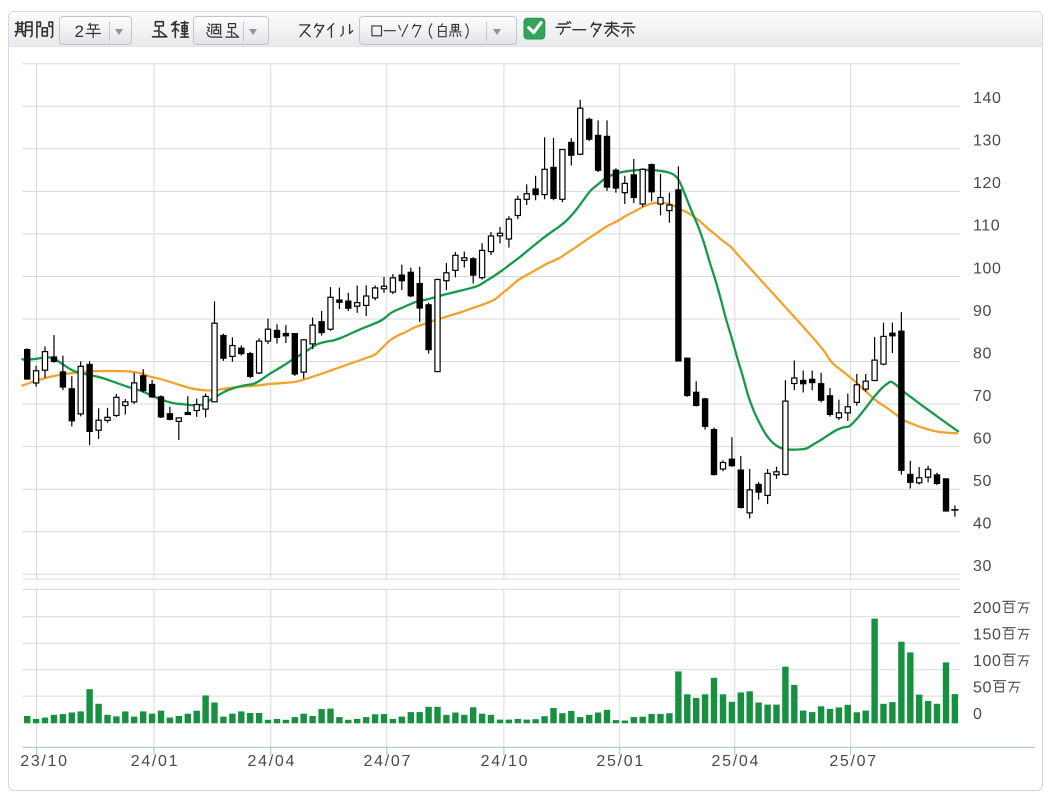 This screenshot has height=798, width=1051. Describe the element at coordinates (987, 608) in the screenshot. I see `svg-text: 200` at that location.